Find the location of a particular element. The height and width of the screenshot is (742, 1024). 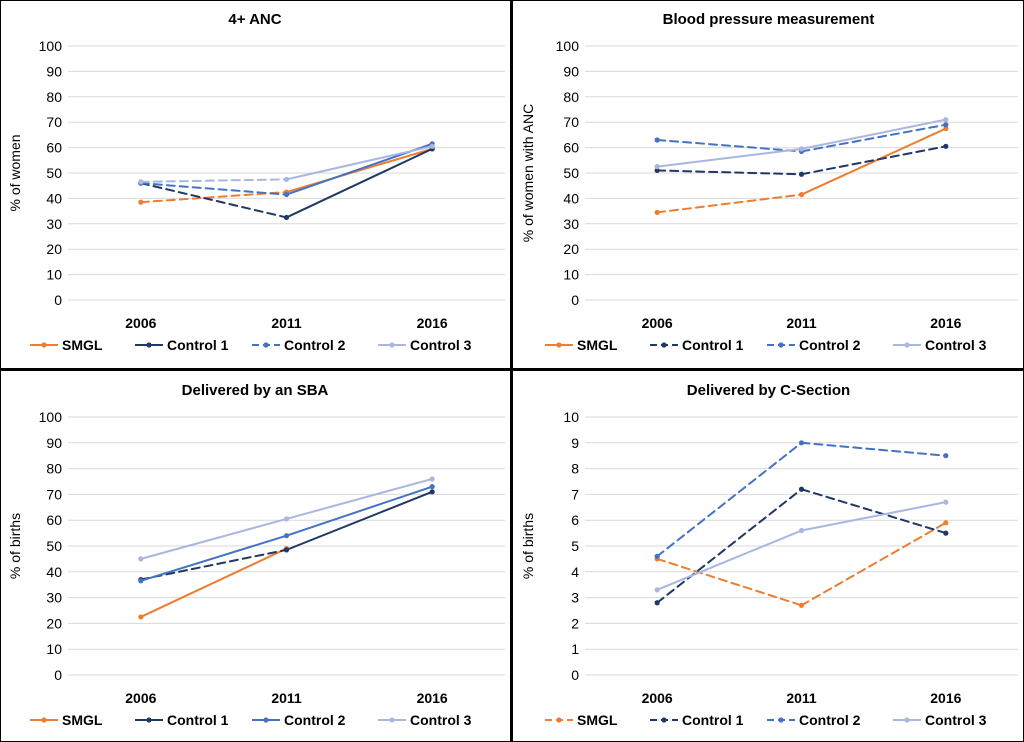

horizontal-divider is located at coordinates (512, 369).